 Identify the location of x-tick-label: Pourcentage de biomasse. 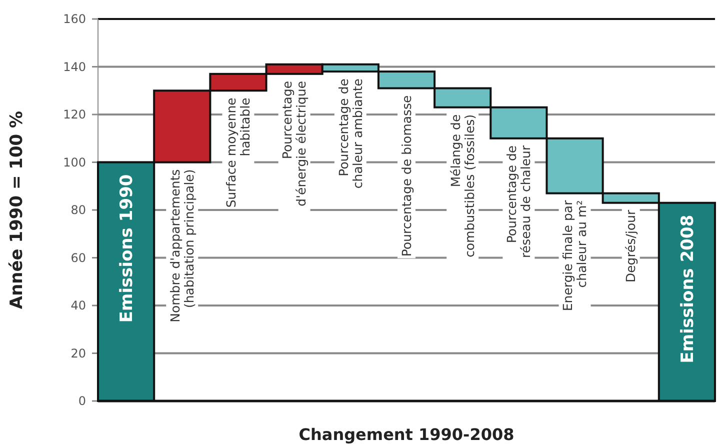
(406, 175).